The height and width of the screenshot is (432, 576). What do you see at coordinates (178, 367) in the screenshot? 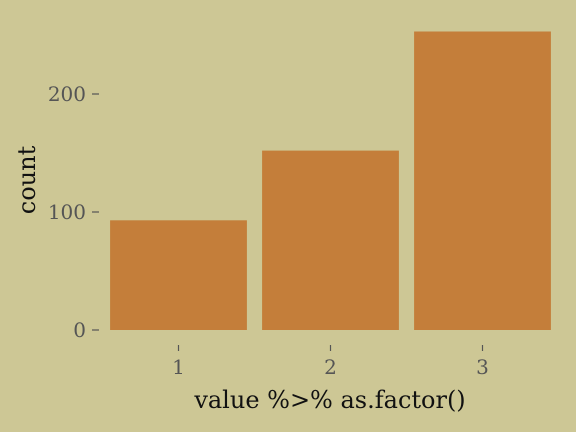
I see `x-tick-label-1: 1` at bounding box center [178, 367].